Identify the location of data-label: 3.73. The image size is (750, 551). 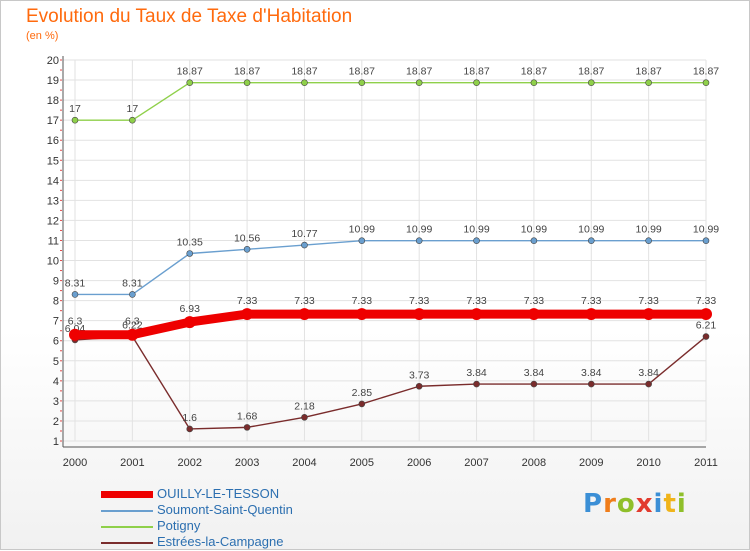
(419, 375).